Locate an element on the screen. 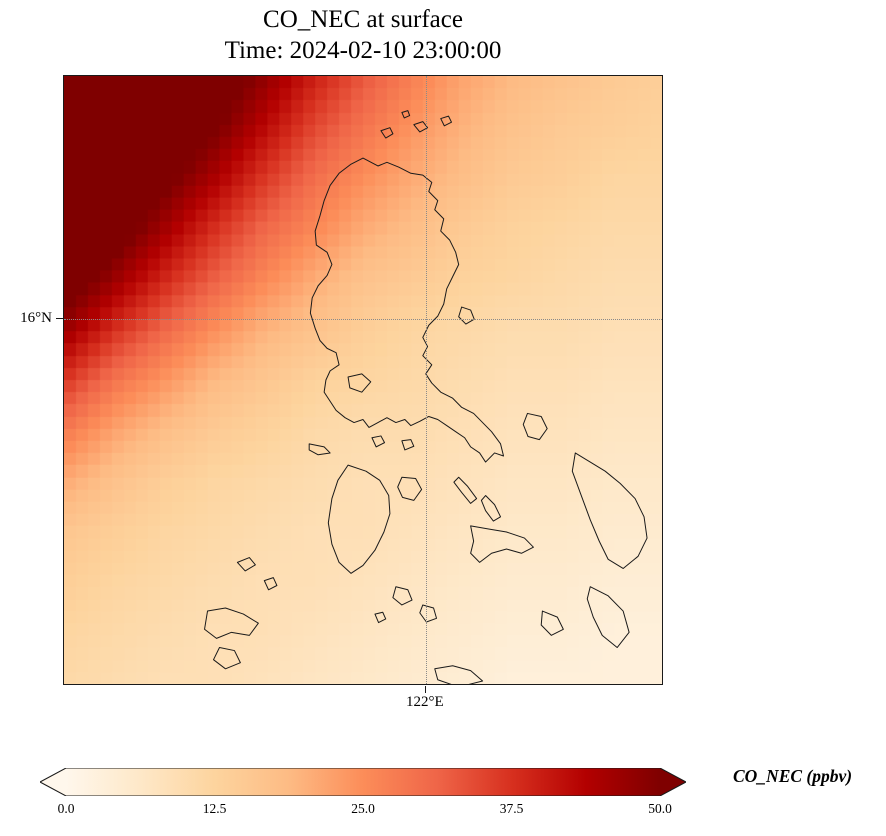 The height and width of the screenshot is (836, 886). colorbar-tick-label: 12.5 is located at coordinates (214, 808).